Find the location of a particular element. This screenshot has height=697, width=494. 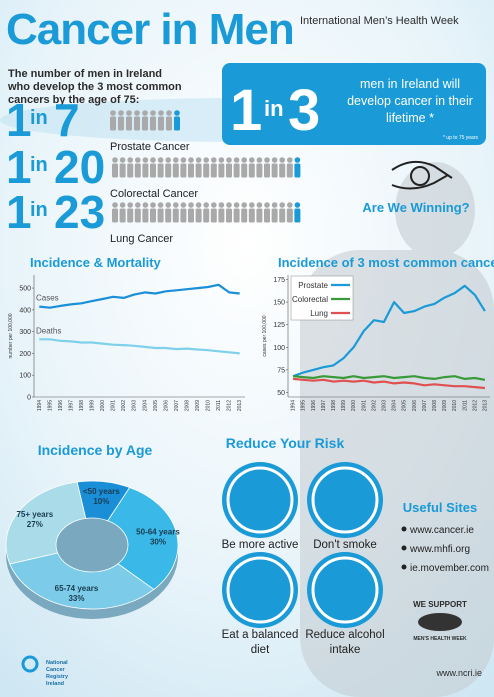

highlight-box is located at coordinates (354, 104).